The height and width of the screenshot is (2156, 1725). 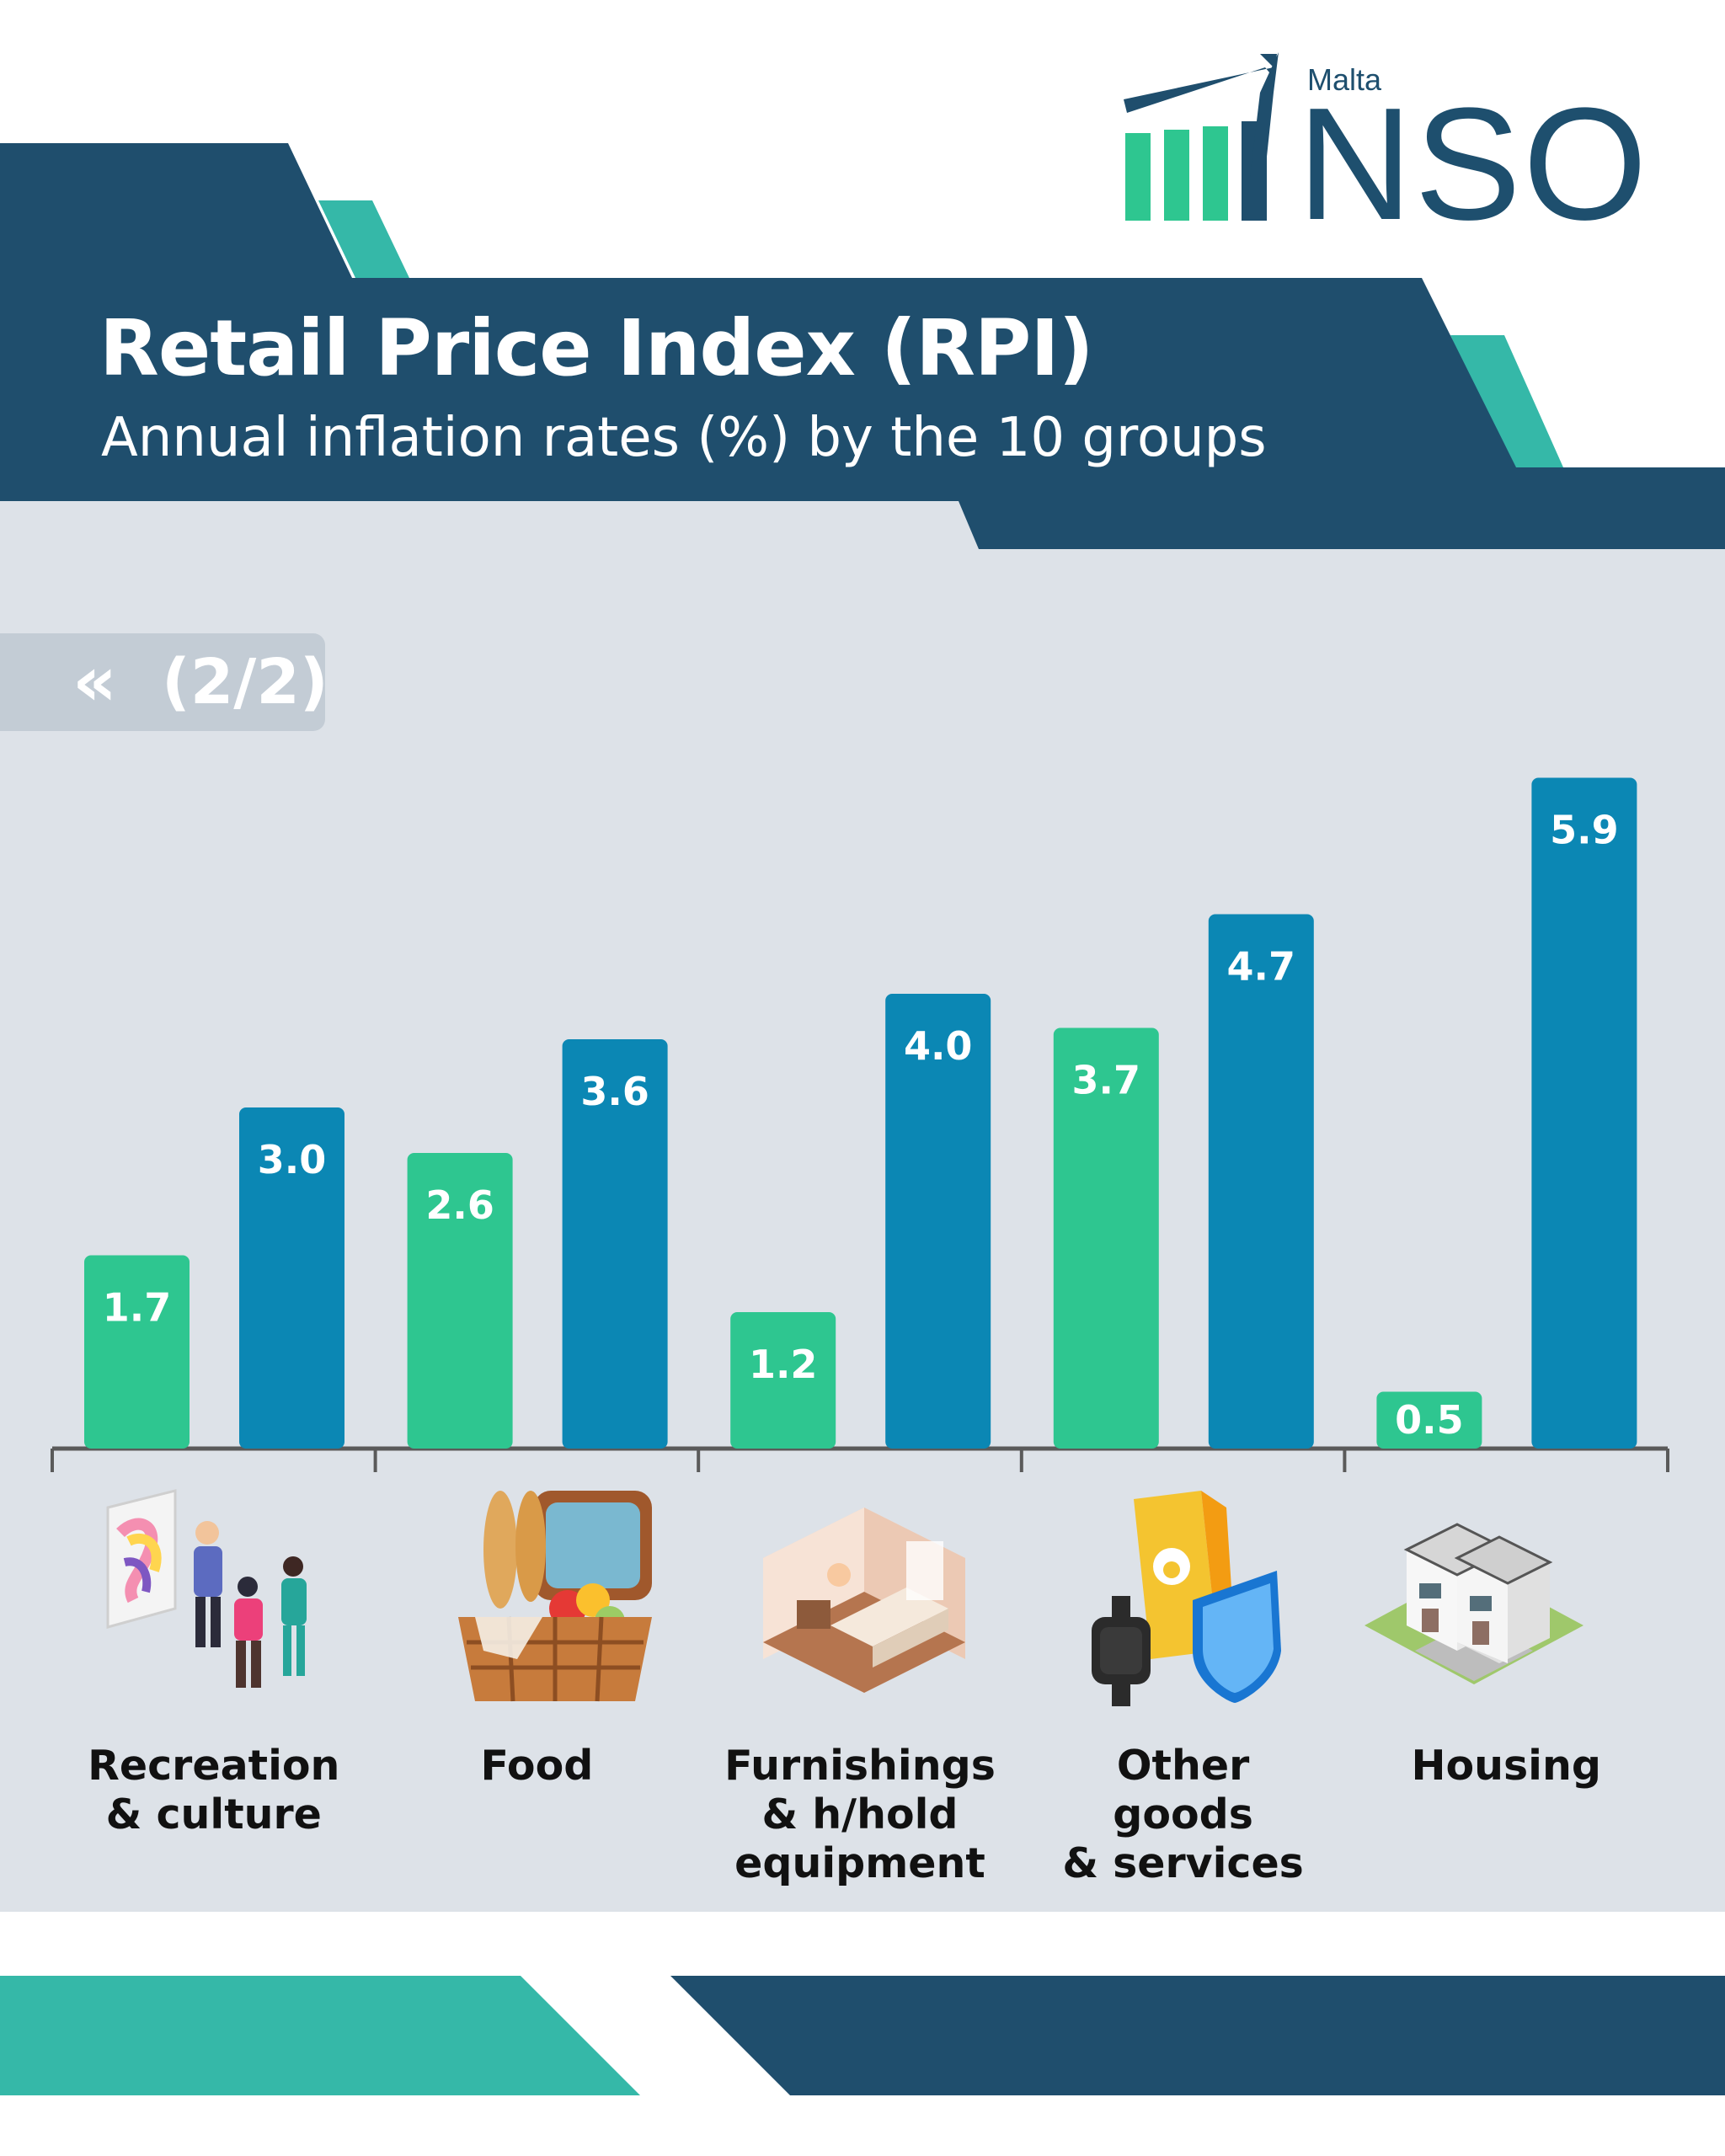 What do you see at coordinates (1184, 1600) in the screenshot?
I see `pet-food-watch-shield-icon` at bounding box center [1184, 1600].